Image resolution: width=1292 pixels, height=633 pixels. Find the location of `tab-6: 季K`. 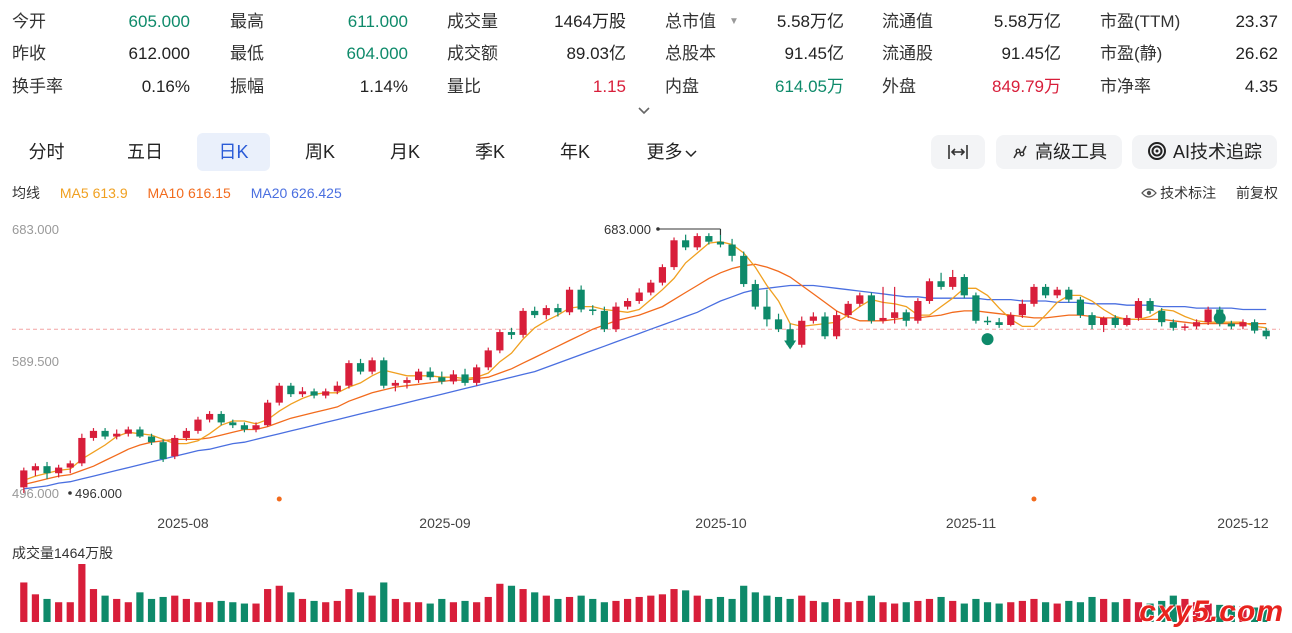

tab-6: 季K is located at coordinates (490, 152).